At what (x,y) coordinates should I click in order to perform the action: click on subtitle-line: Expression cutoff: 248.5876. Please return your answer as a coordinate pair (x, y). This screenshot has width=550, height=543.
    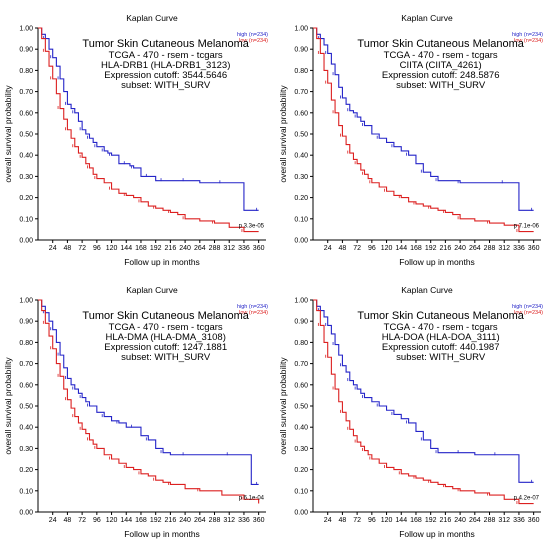
    Looking at the image, I should click on (441, 75).